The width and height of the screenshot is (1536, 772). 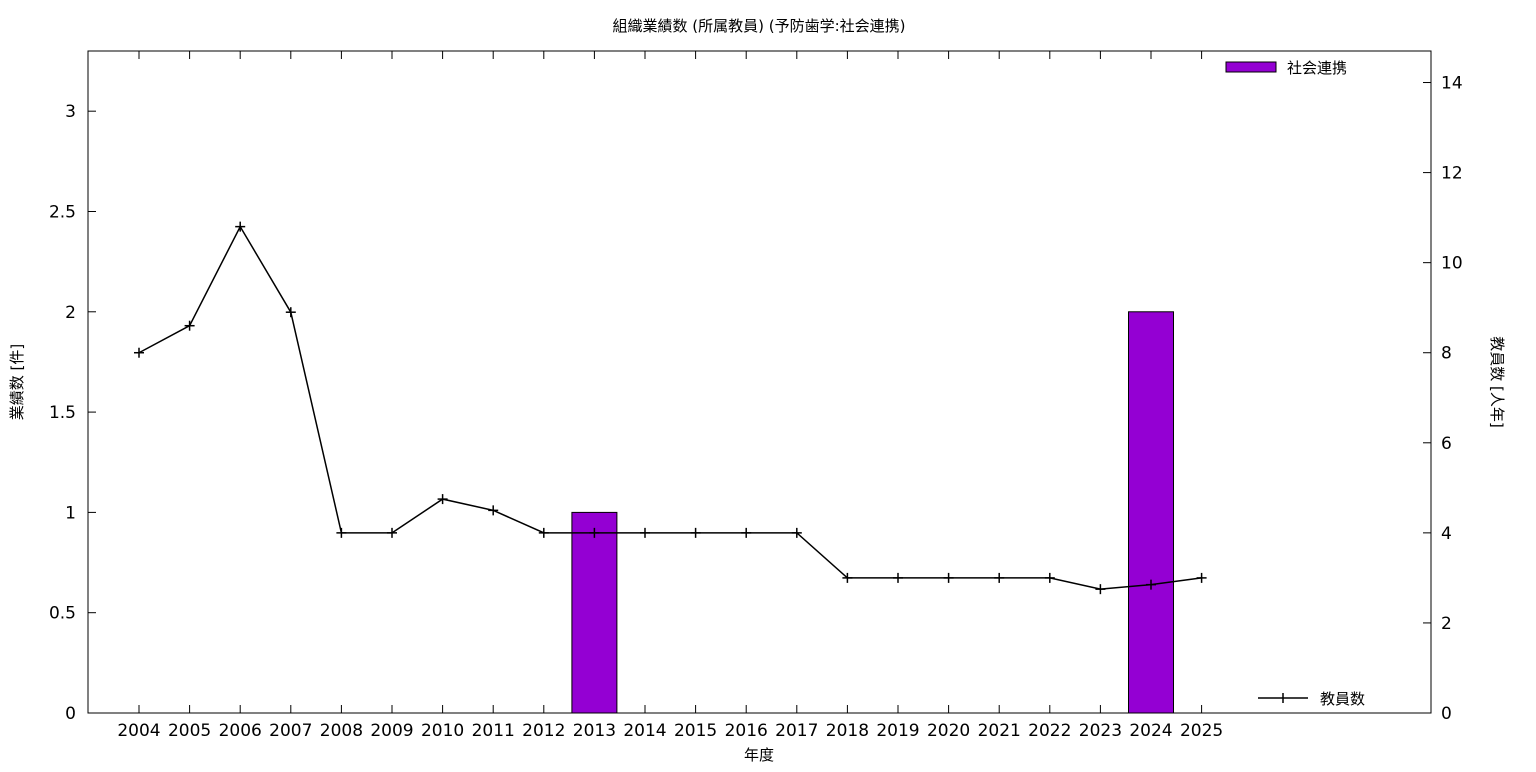 What do you see at coordinates (1497, 381) in the screenshot?
I see `y-right-axis-title: 教員数 [人年]` at bounding box center [1497, 381].